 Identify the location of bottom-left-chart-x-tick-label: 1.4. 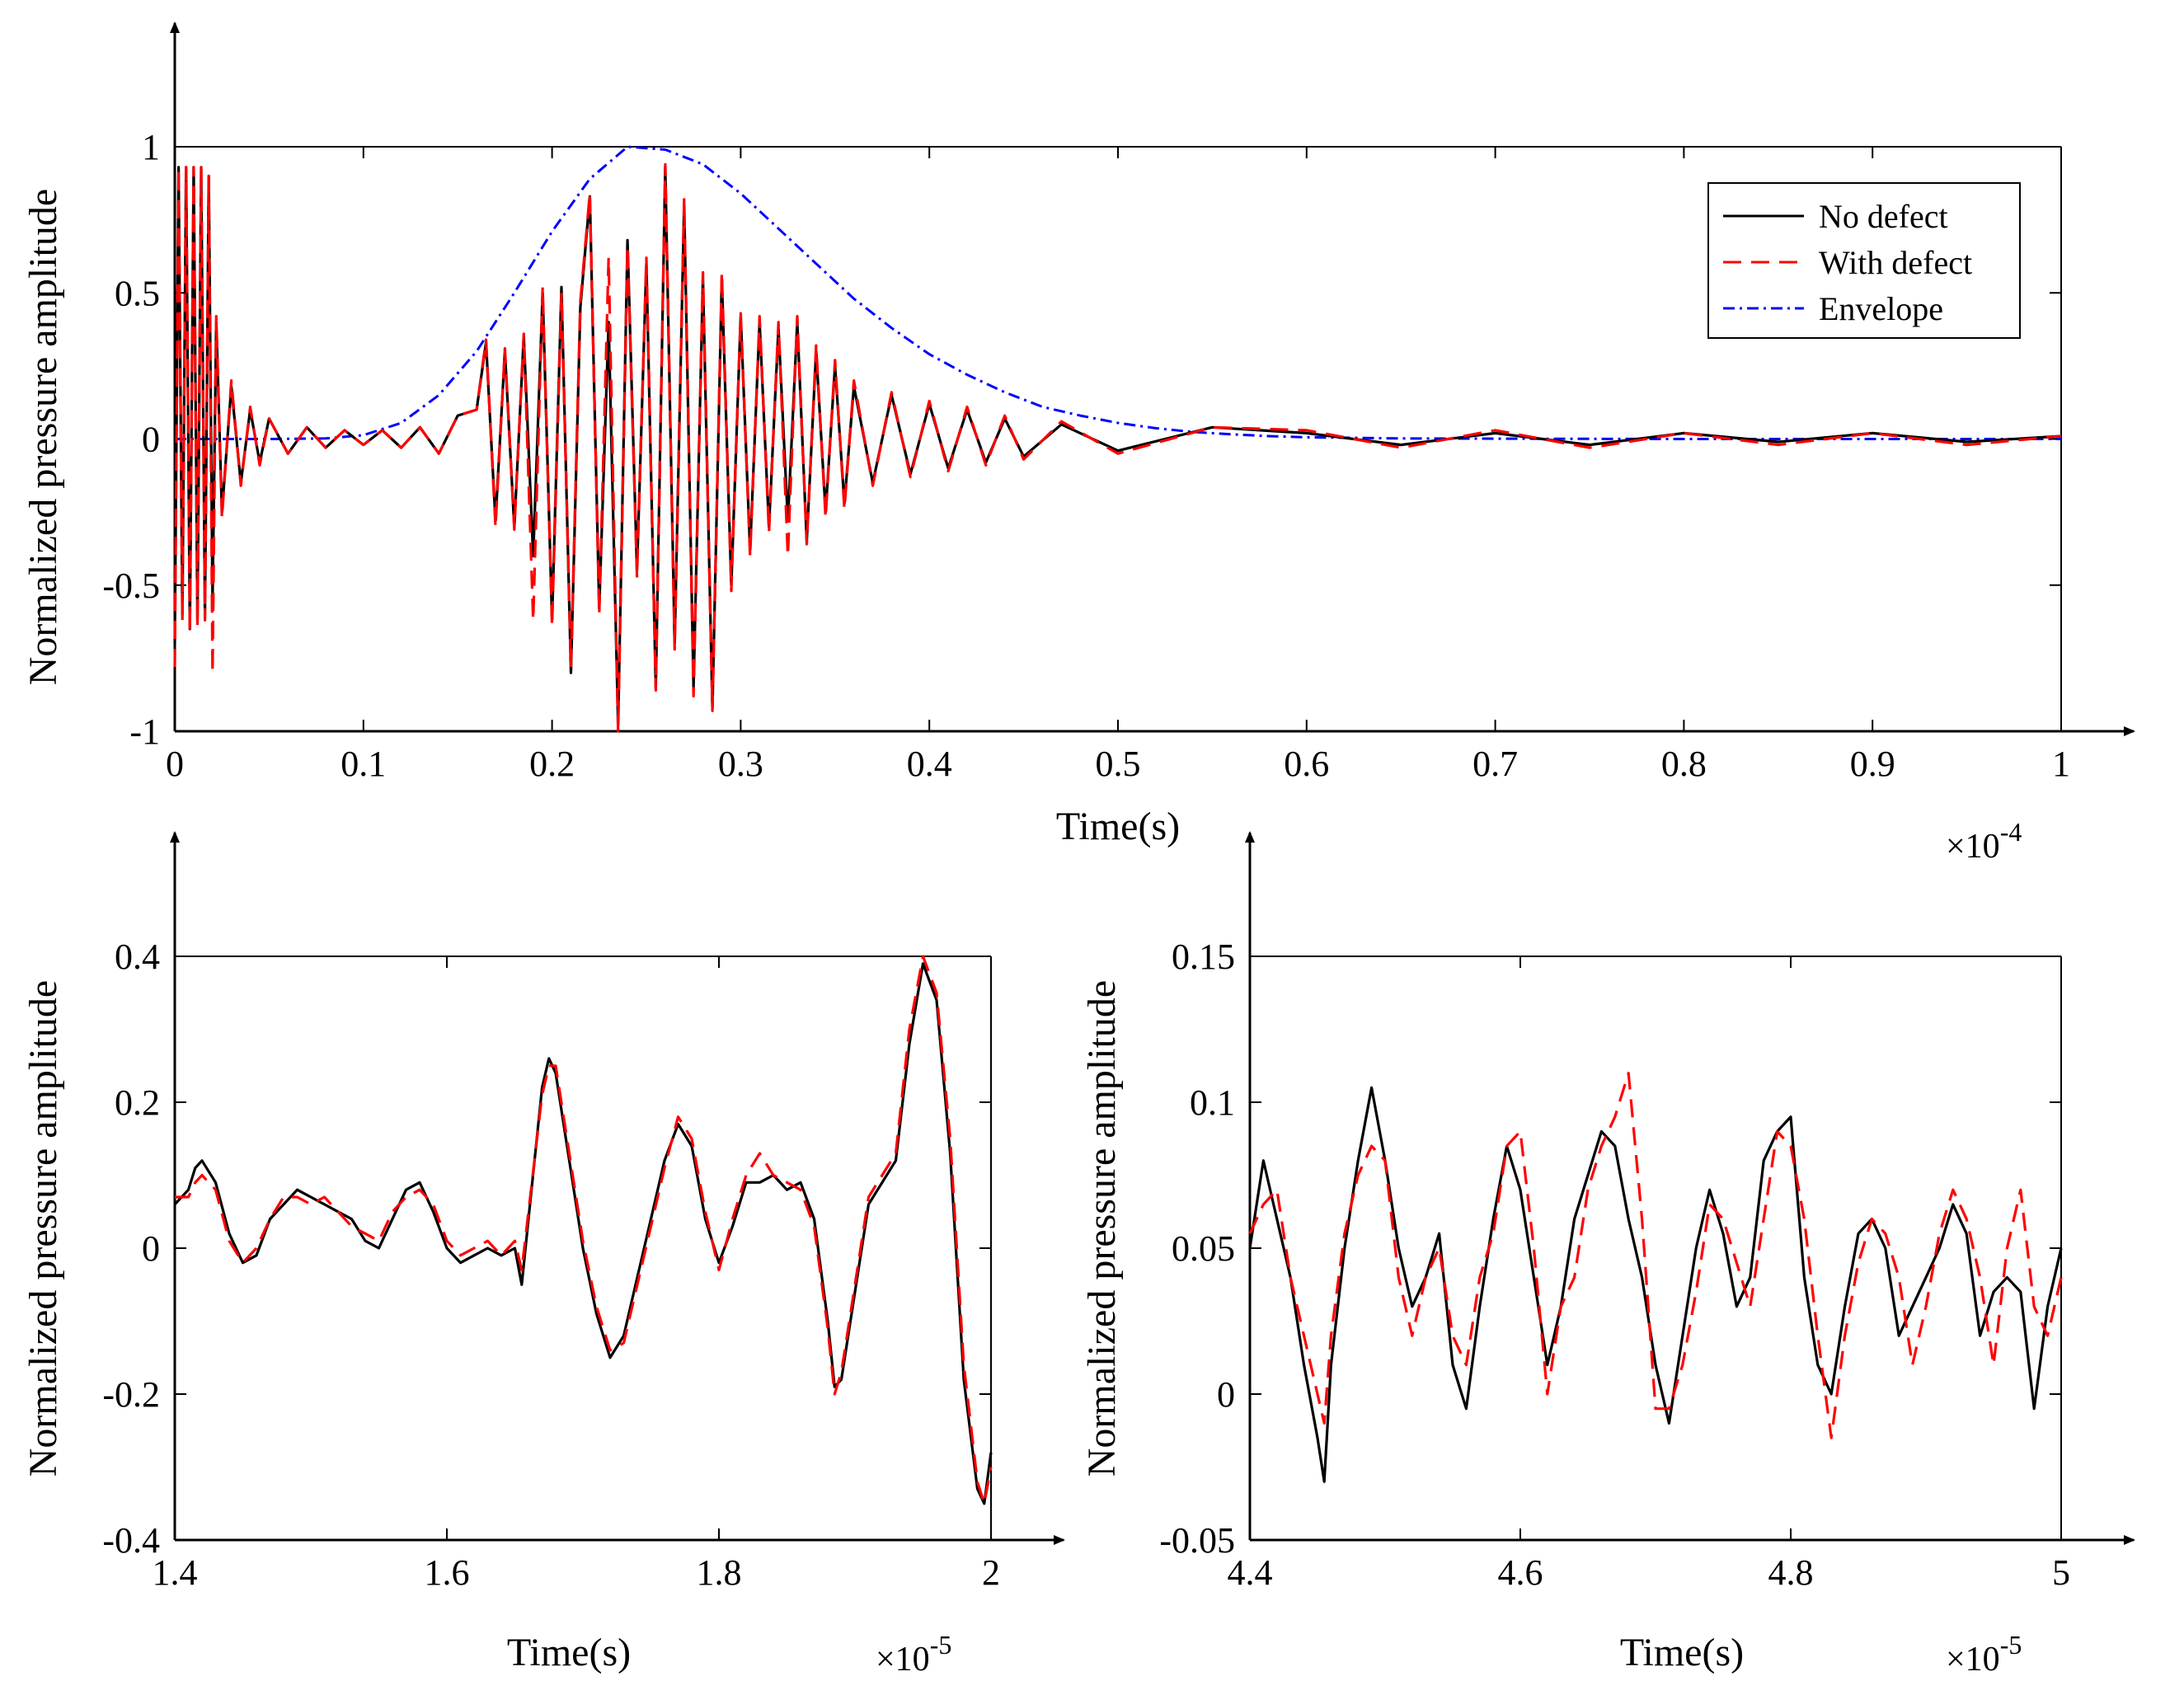
(175, 1573).